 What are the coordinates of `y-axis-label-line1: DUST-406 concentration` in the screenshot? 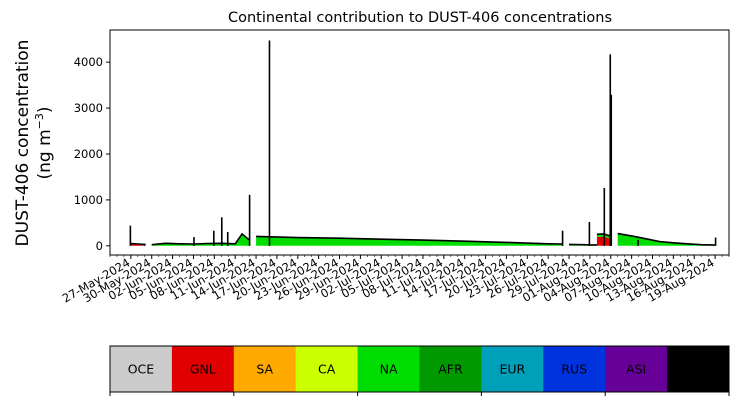 It's located at (23, 143).